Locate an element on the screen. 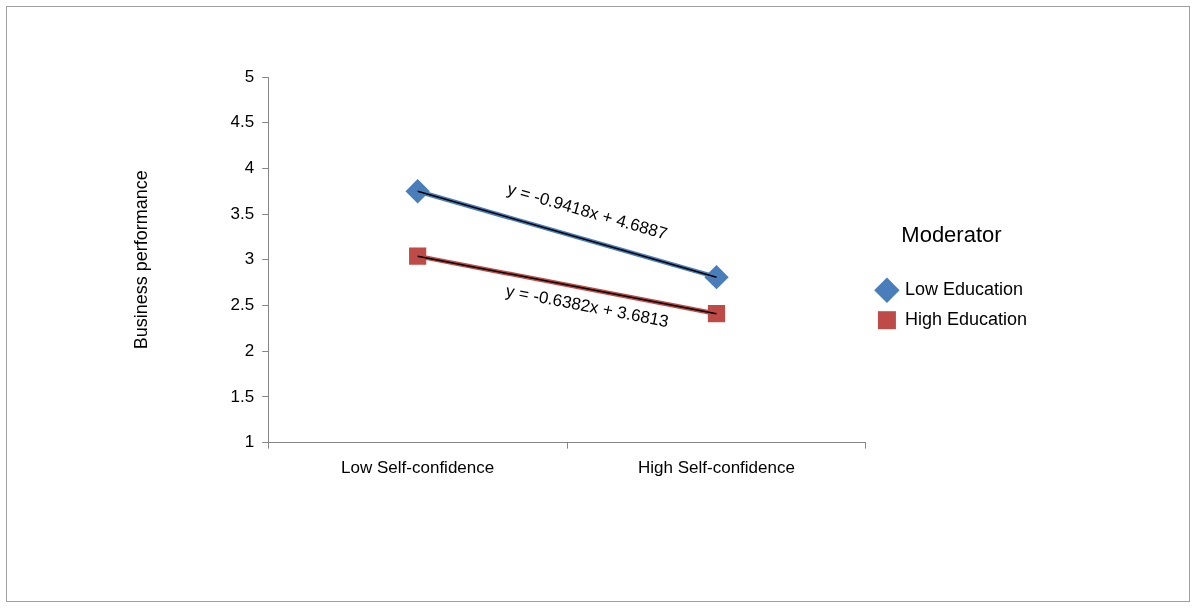  y-tick-label: 1.5 is located at coordinates (242, 396).